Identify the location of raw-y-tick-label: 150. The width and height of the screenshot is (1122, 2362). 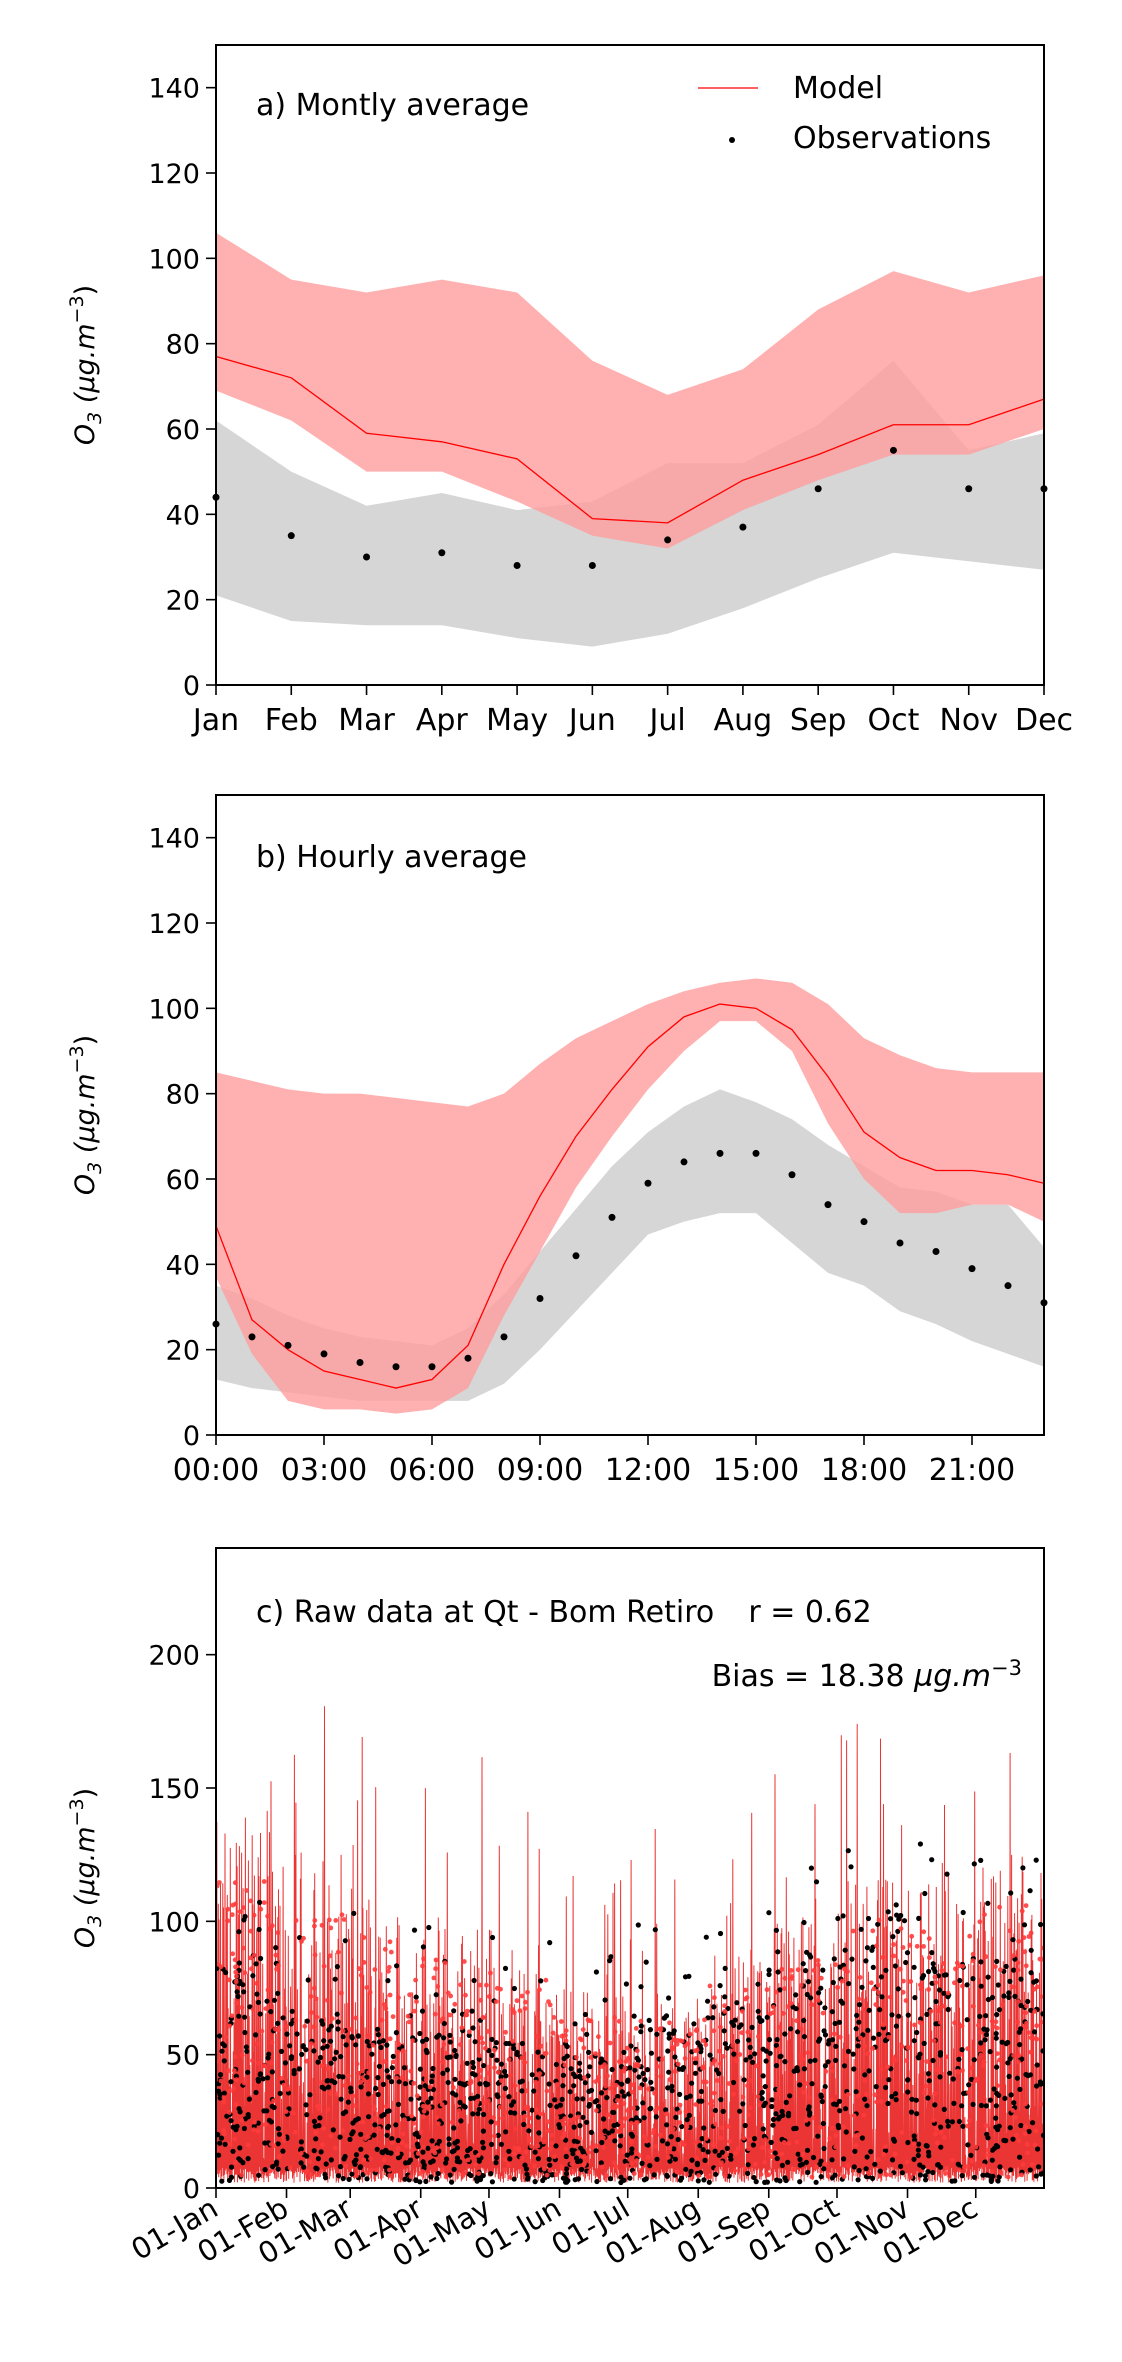
(174, 1789).